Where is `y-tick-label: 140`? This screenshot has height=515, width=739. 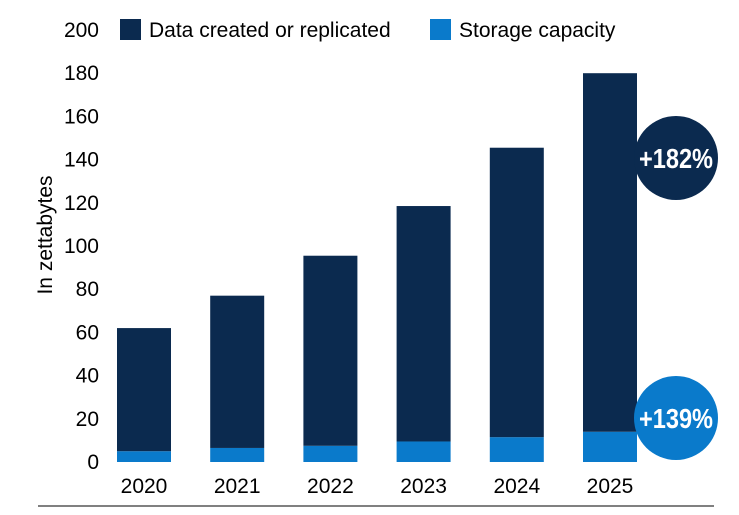
y-tick-label: 140 is located at coordinates (81, 160).